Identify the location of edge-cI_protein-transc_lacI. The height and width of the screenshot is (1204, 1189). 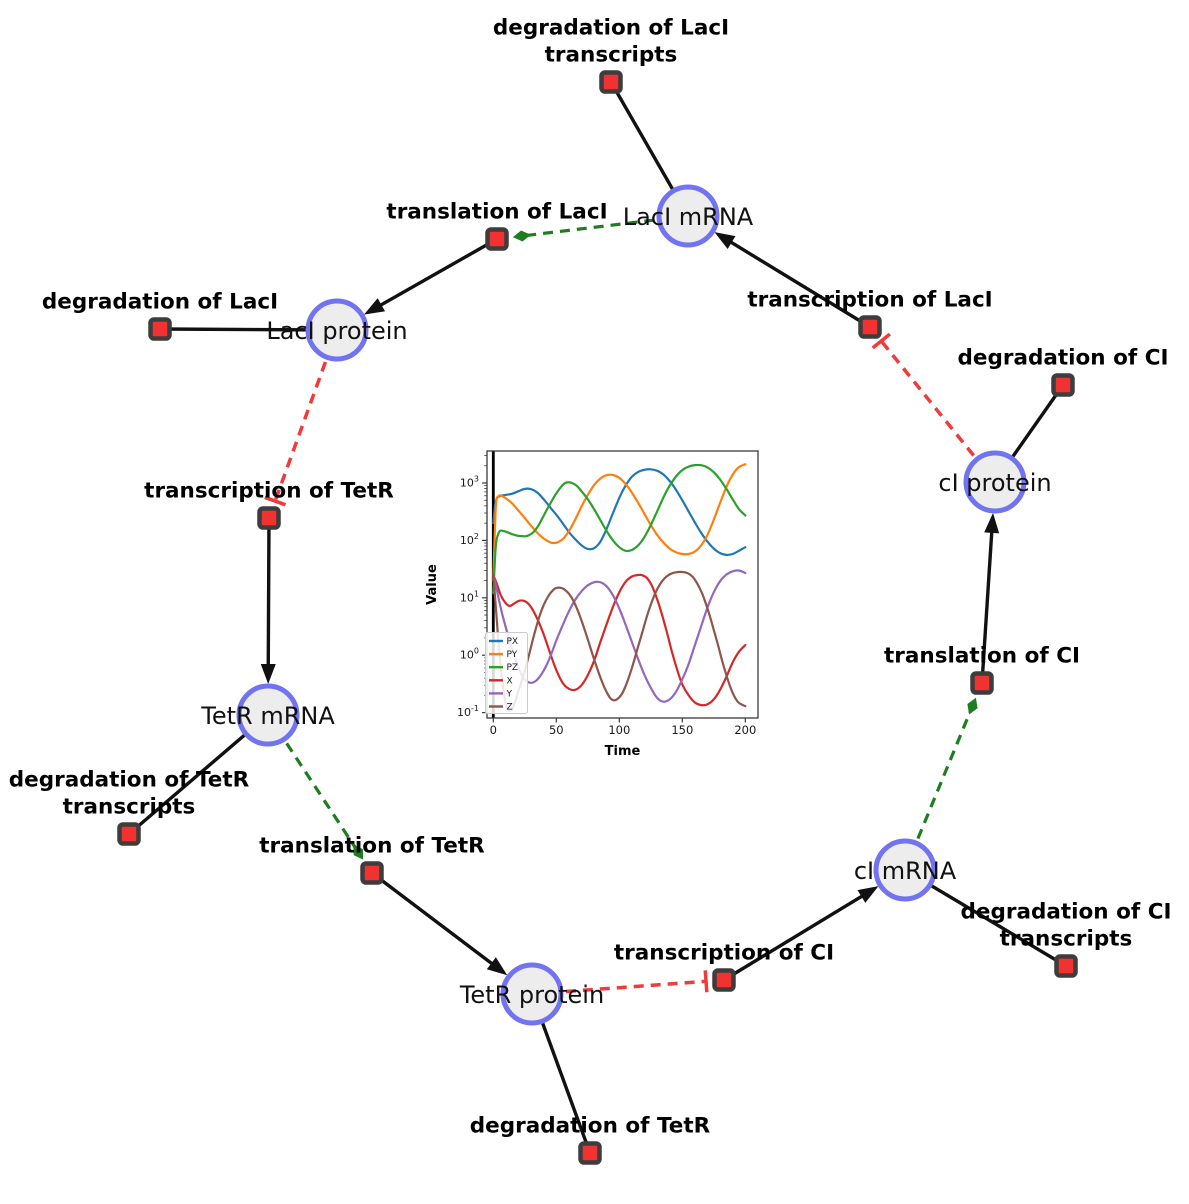
(938, 411).